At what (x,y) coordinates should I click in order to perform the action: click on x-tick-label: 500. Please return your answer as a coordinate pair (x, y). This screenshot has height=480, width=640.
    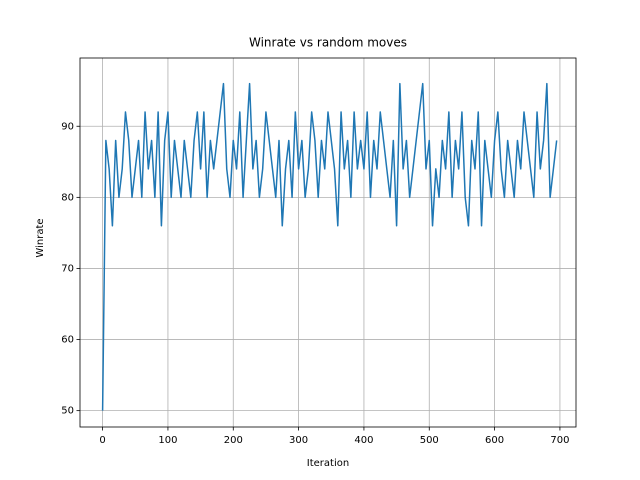
    Looking at the image, I should click on (429, 440).